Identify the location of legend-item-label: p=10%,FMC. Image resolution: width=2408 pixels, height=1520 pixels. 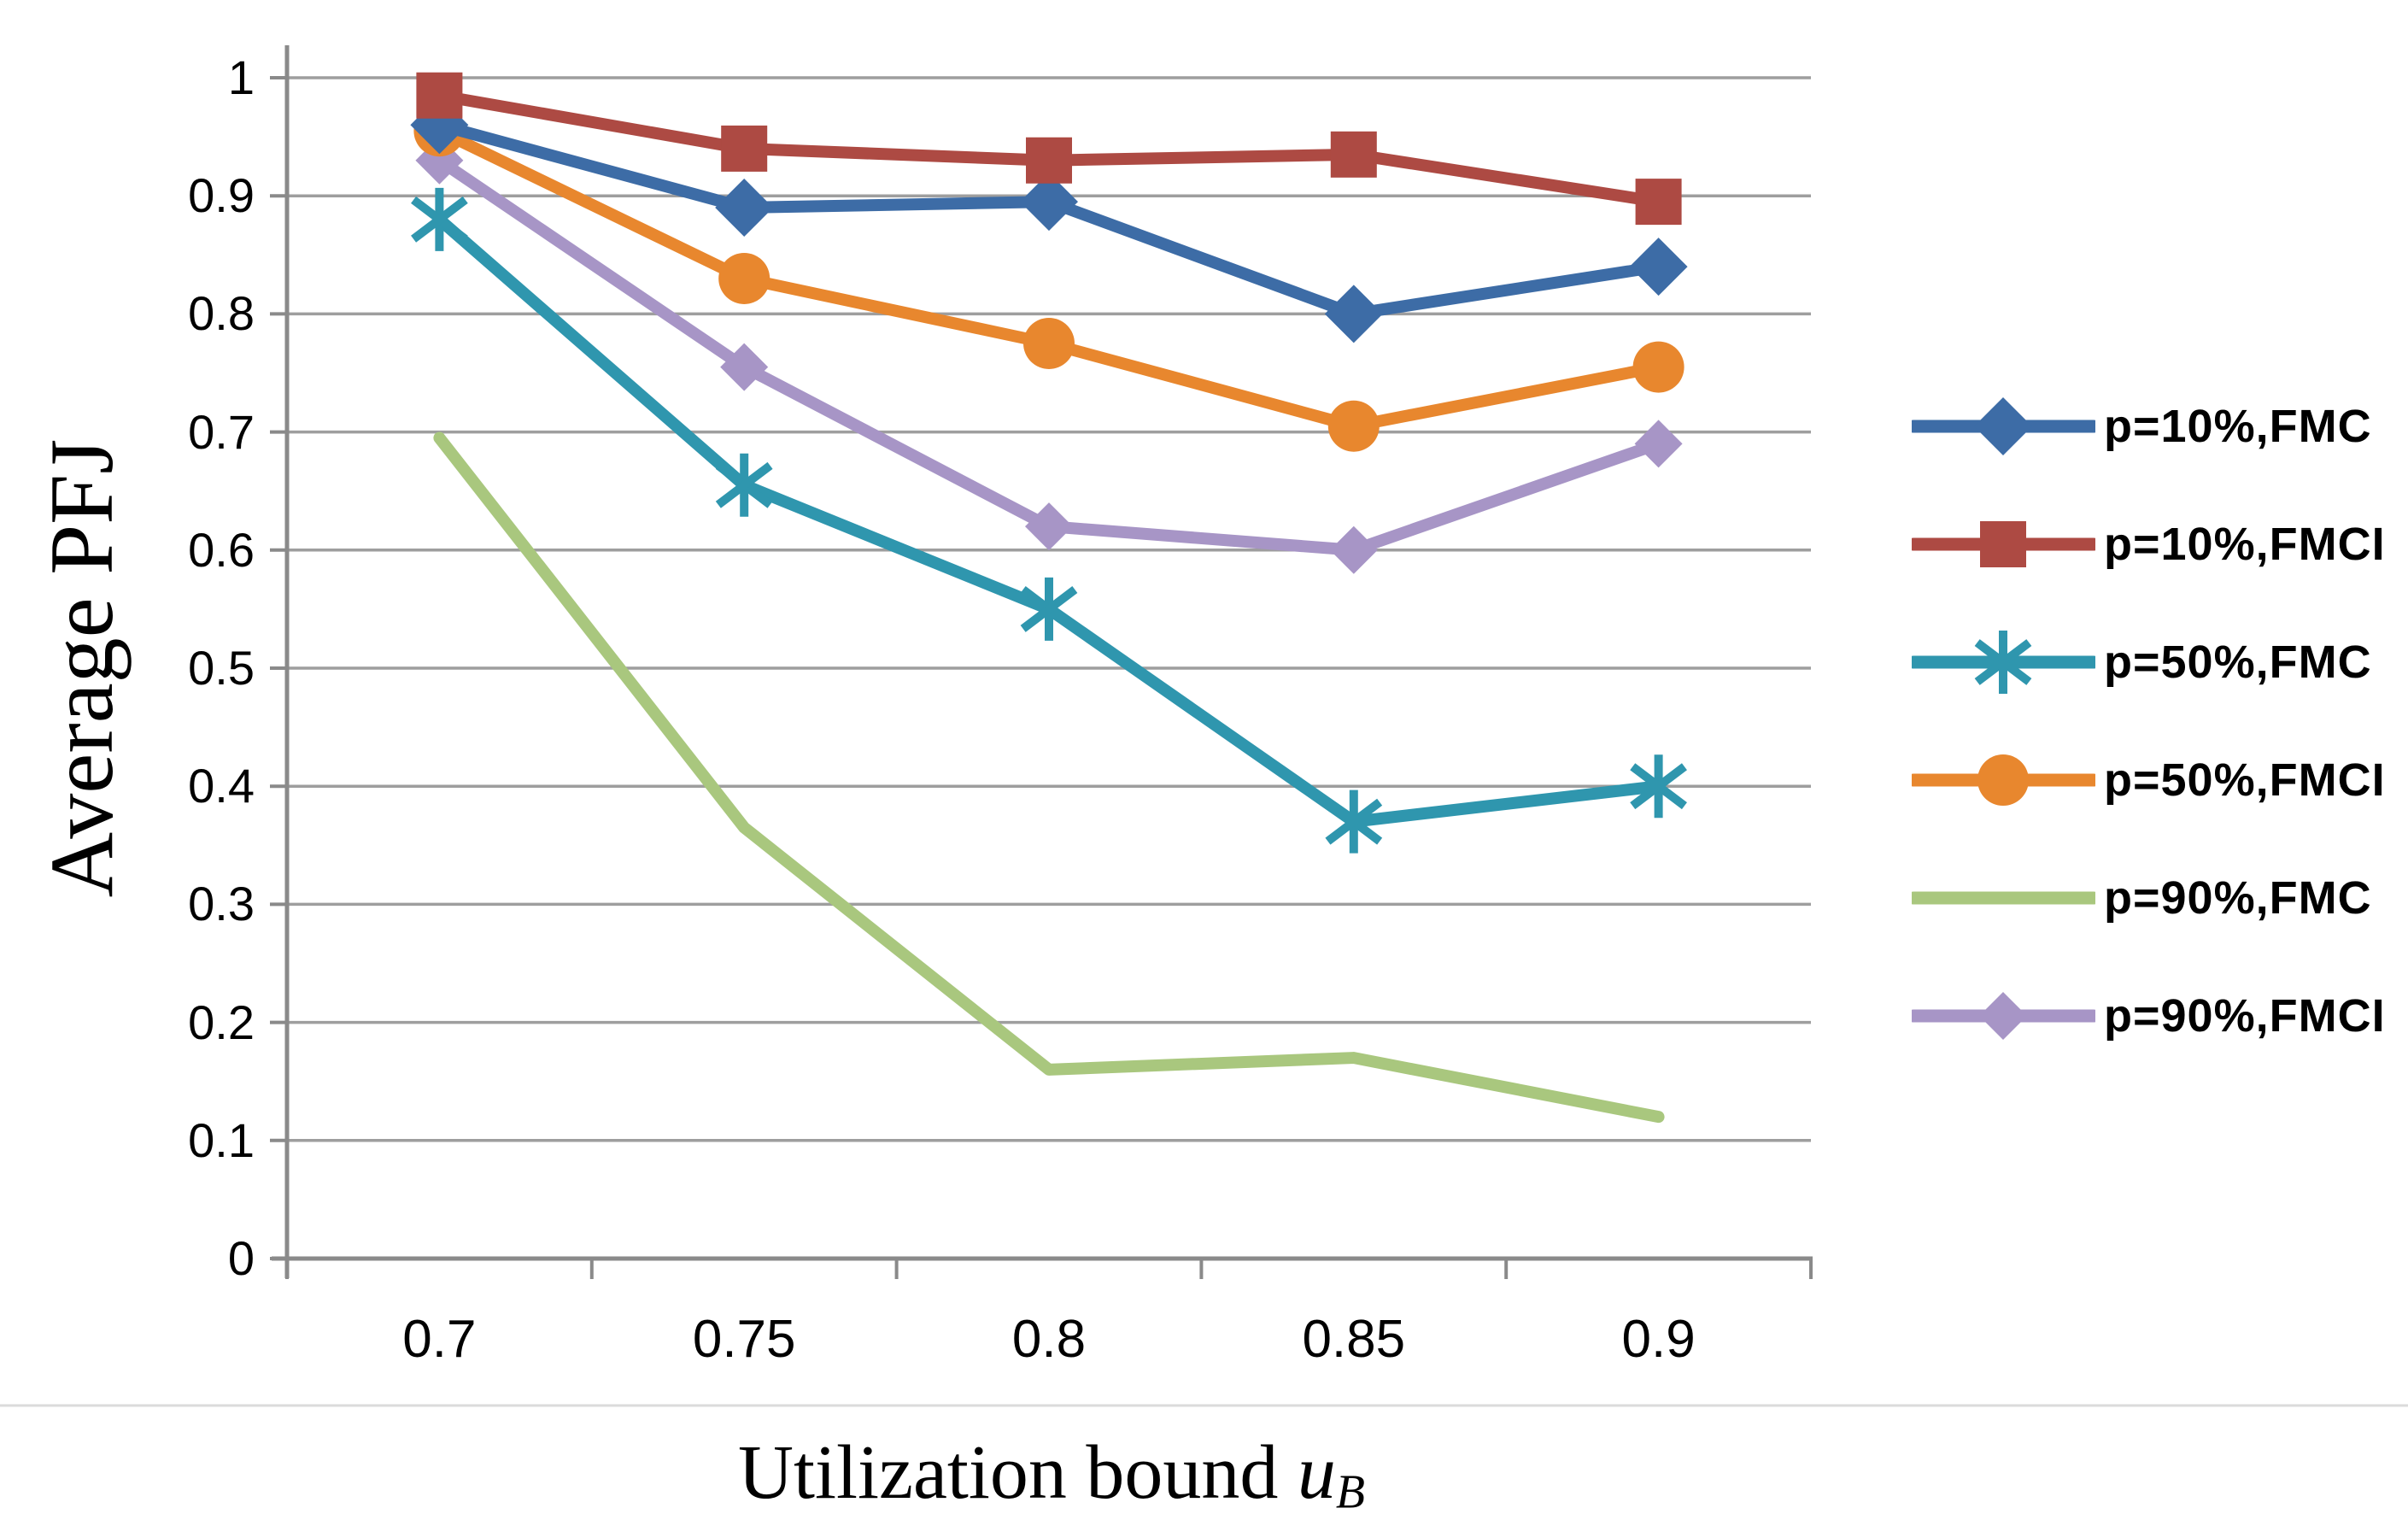
(2238, 426).